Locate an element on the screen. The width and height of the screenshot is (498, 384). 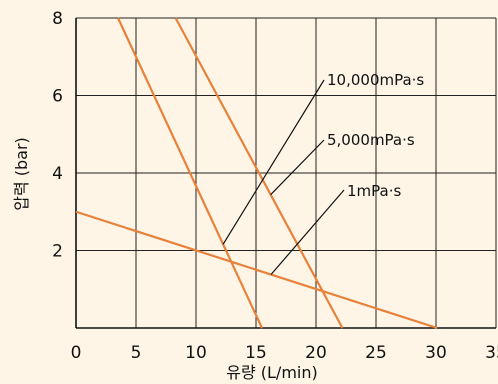
series-10000-leader is located at coordinates (273, 162).